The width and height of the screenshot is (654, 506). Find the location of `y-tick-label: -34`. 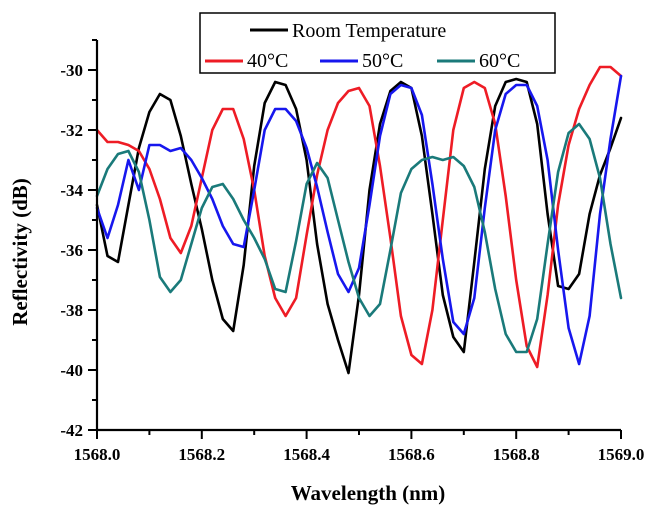

y-tick-label: -34 is located at coordinates (71, 190).